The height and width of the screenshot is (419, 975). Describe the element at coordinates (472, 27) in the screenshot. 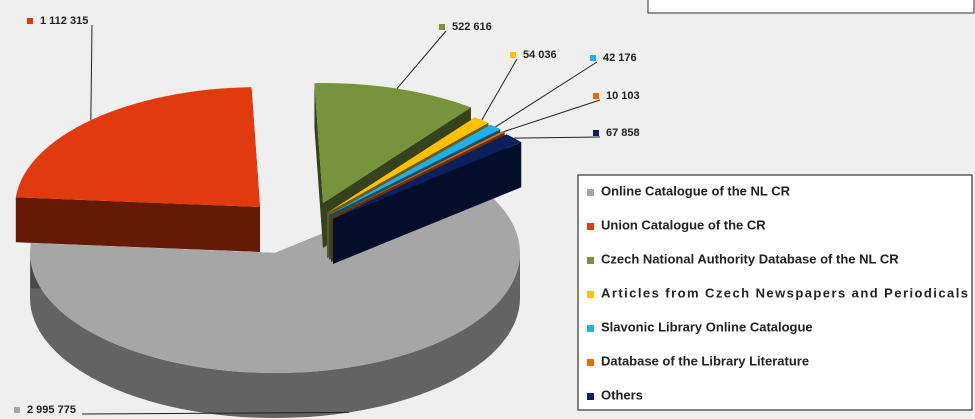

I see `data-label: 522 616` at that location.